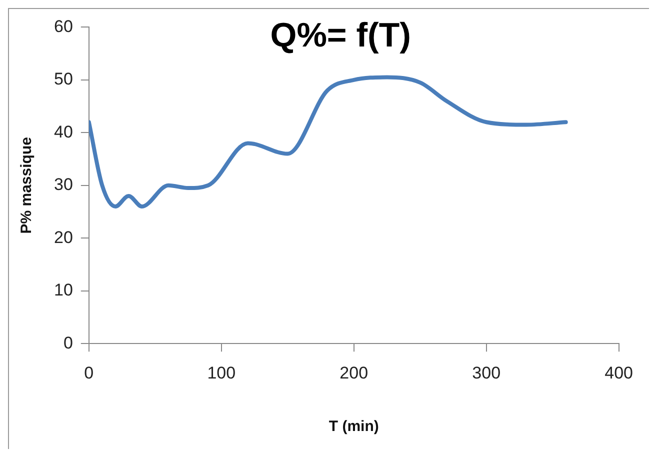  What do you see at coordinates (89, 372) in the screenshot?
I see `x-tick-label: 0` at bounding box center [89, 372].